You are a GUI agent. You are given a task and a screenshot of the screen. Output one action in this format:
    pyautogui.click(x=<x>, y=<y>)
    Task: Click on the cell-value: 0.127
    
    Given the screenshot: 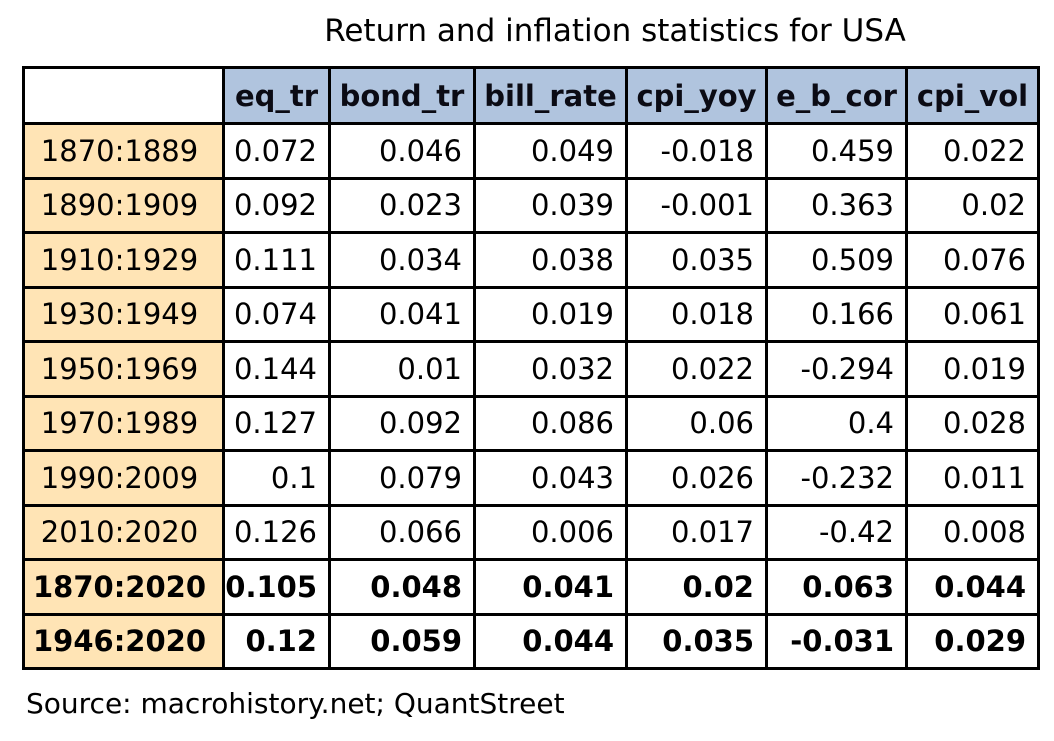 What is the action you would take?
    pyautogui.click(x=276, y=423)
    